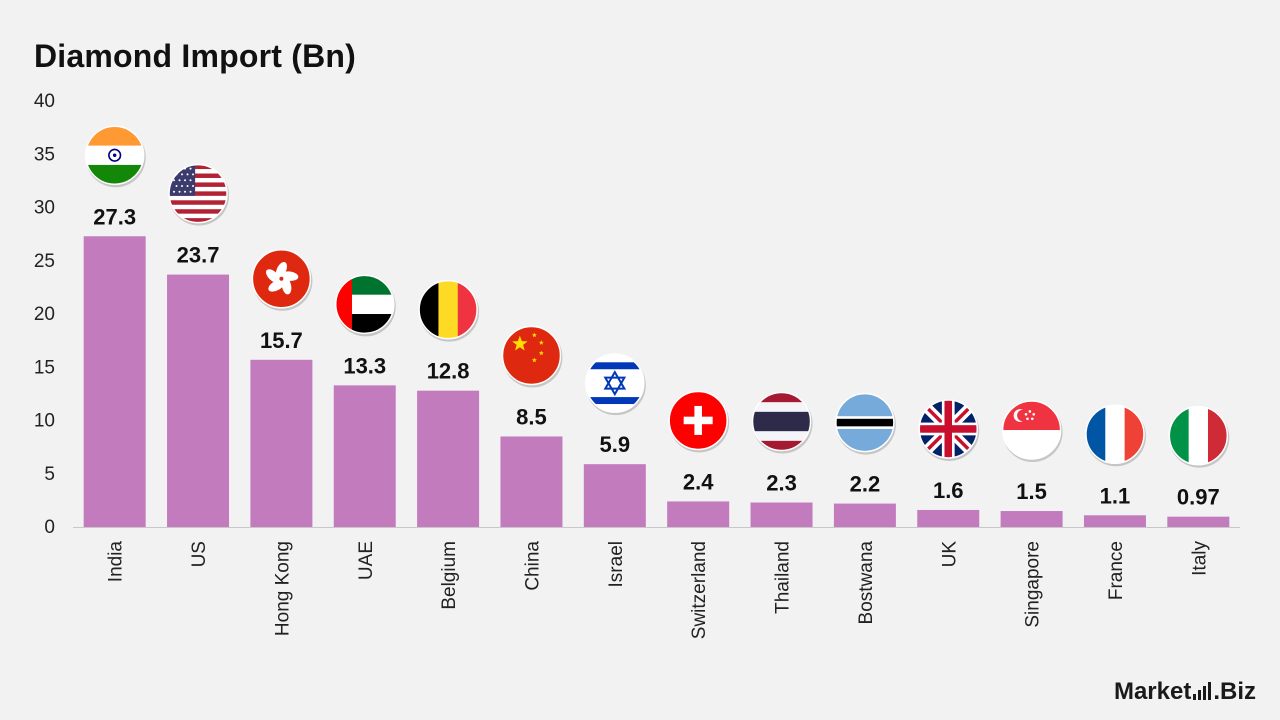  Describe the element at coordinates (44, 314) in the screenshot. I see `y-tick-label: 20` at that location.